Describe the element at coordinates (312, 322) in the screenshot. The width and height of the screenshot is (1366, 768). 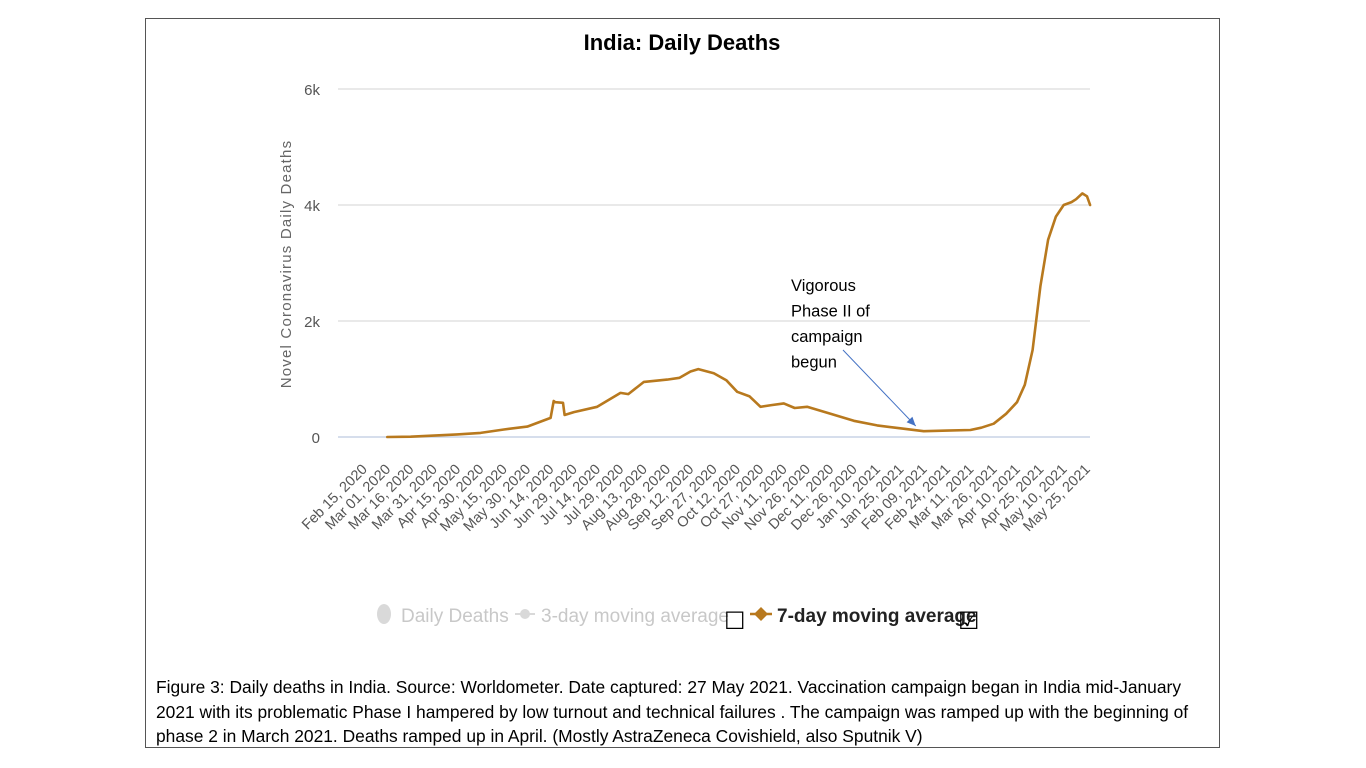
I see `y-tick-label: 2k` at that location.